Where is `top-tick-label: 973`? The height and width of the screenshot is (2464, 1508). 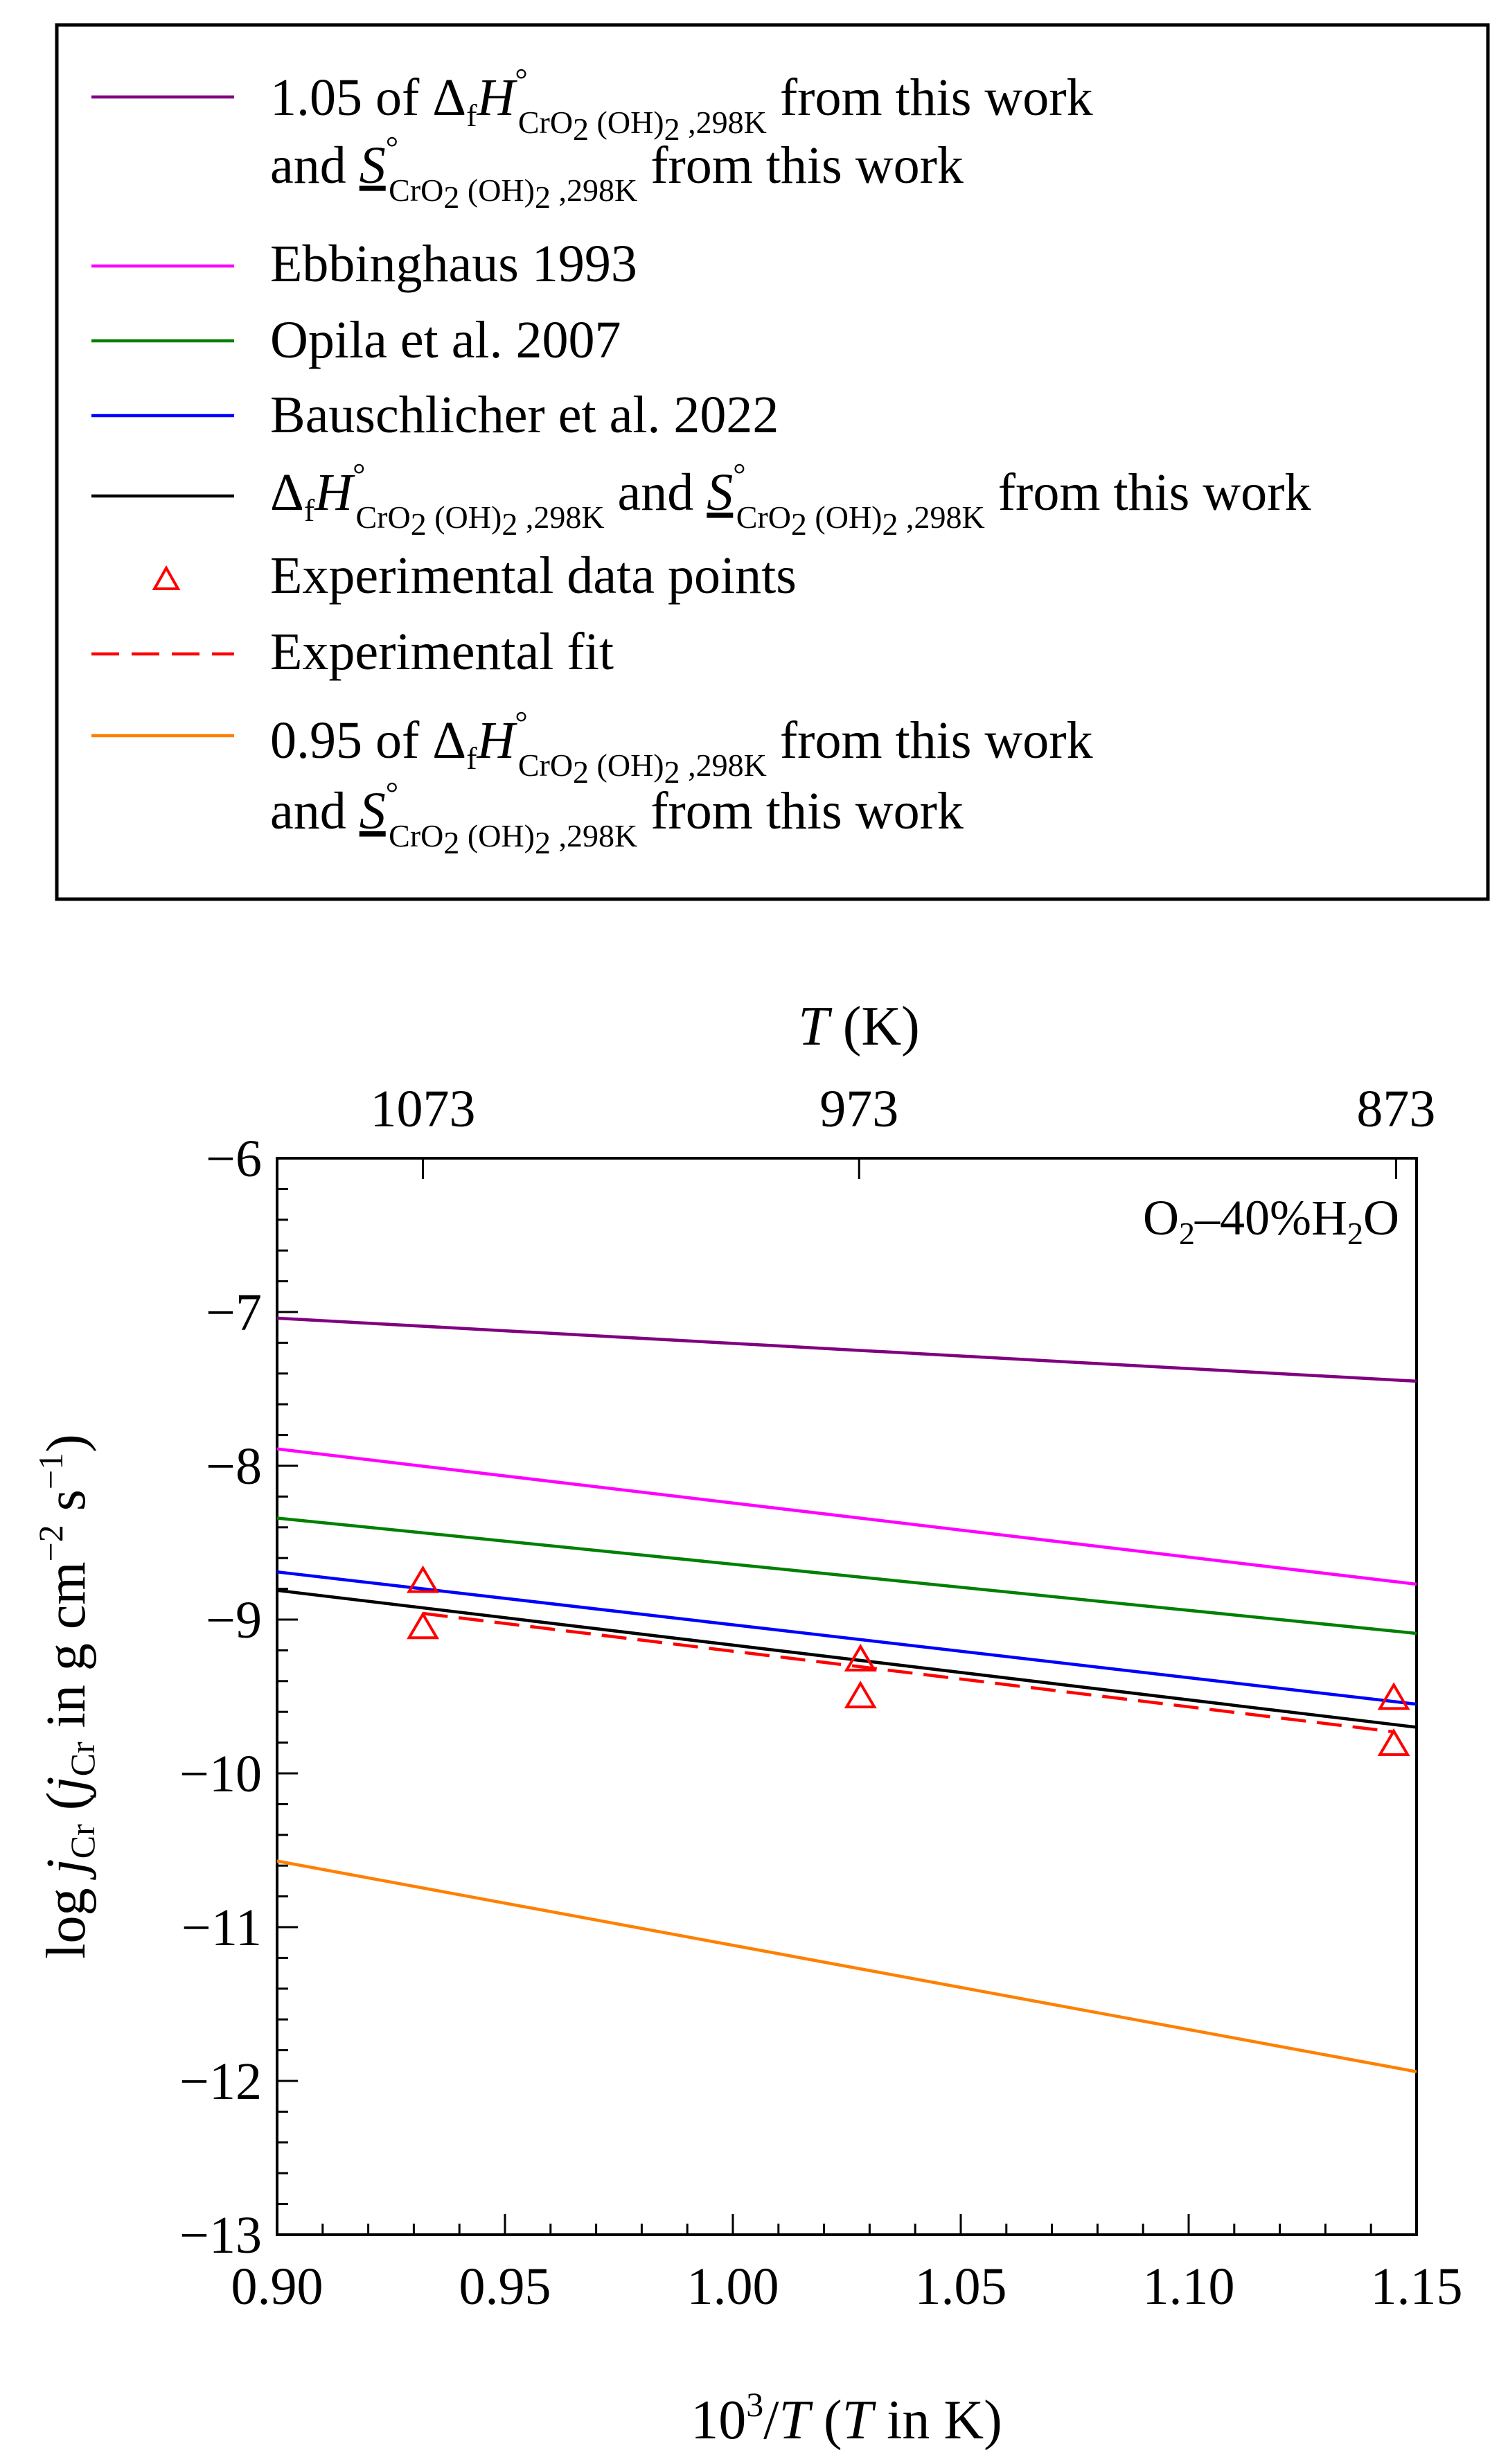 top-tick-label: 973 is located at coordinates (859, 1109).